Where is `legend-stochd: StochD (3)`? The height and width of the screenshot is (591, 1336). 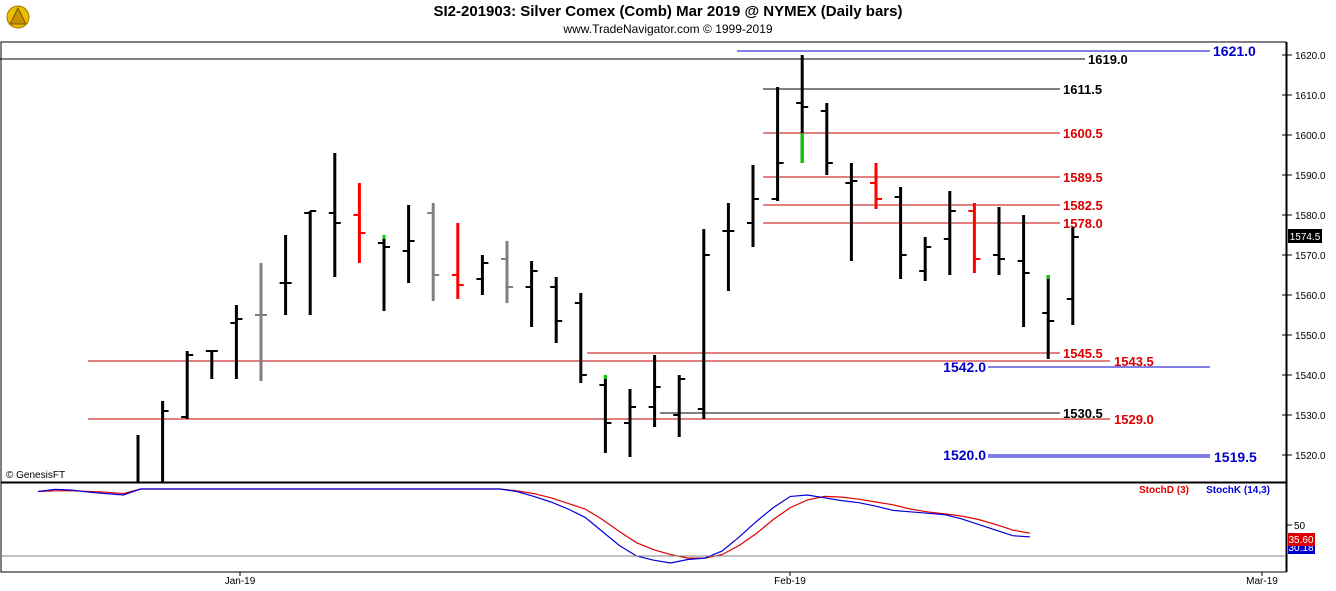 legend-stochd: StochD (3) is located at coordinates (1164, 490).